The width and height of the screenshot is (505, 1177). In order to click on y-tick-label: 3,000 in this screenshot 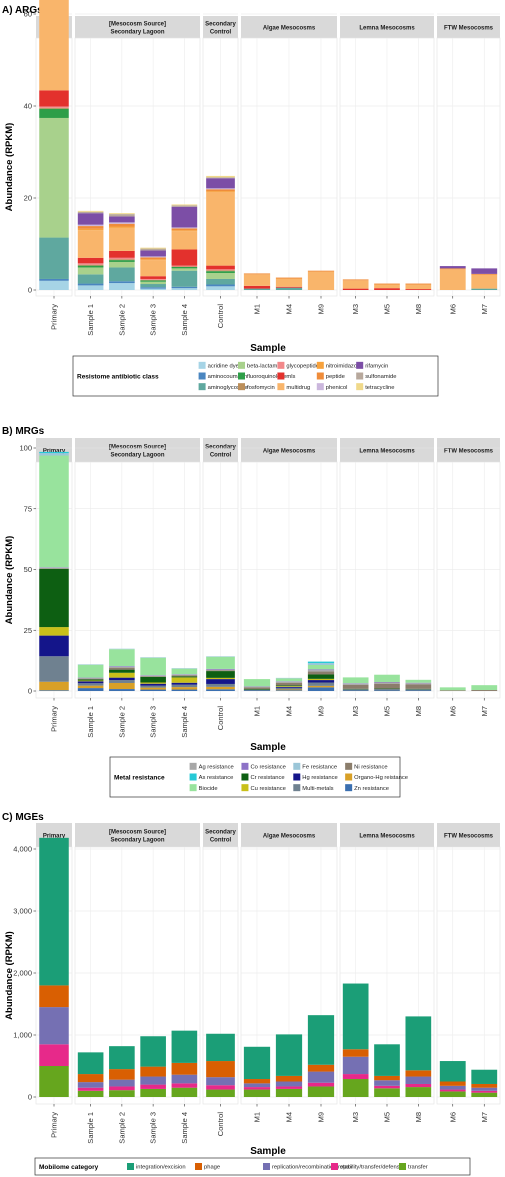, I will do `click(22, 911)`.